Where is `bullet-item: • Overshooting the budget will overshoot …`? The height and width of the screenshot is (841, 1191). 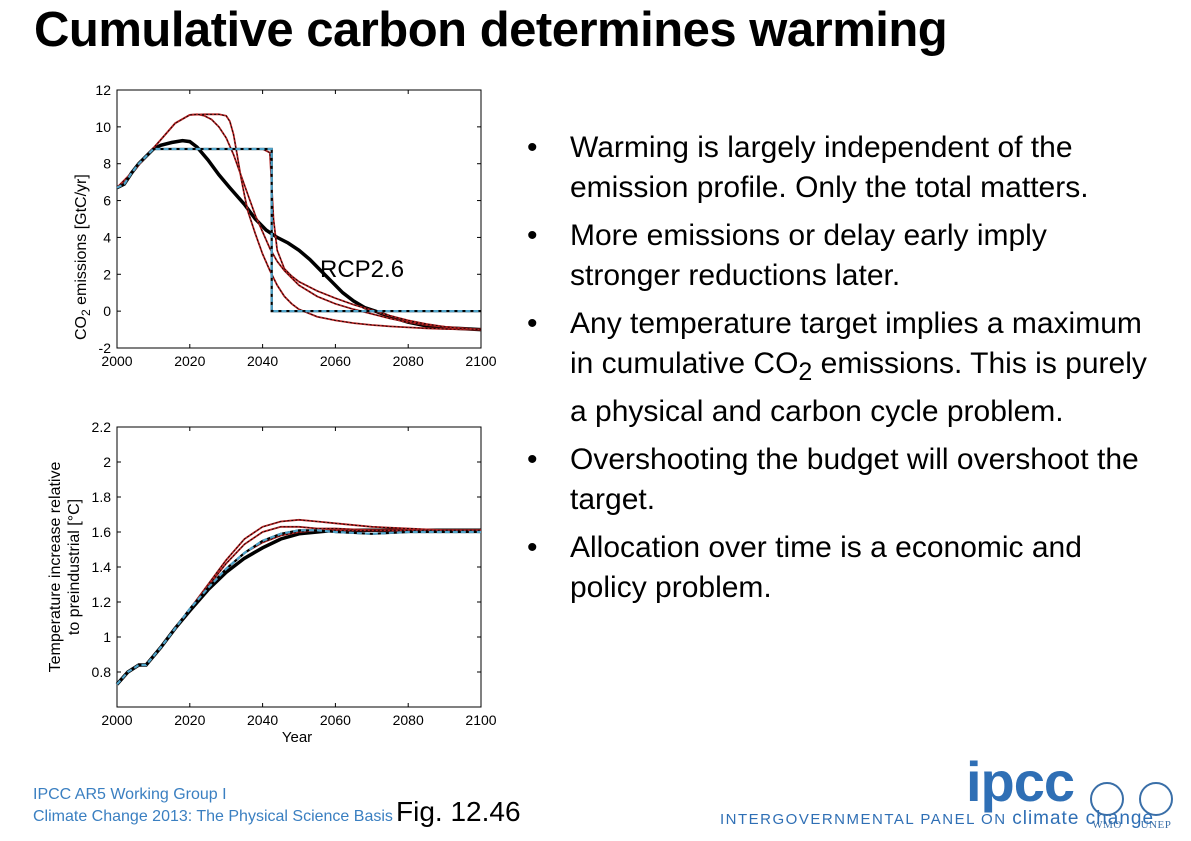 bullet-item: • Overshooting the budget will overshoot … is located at coordinates (842, 480).